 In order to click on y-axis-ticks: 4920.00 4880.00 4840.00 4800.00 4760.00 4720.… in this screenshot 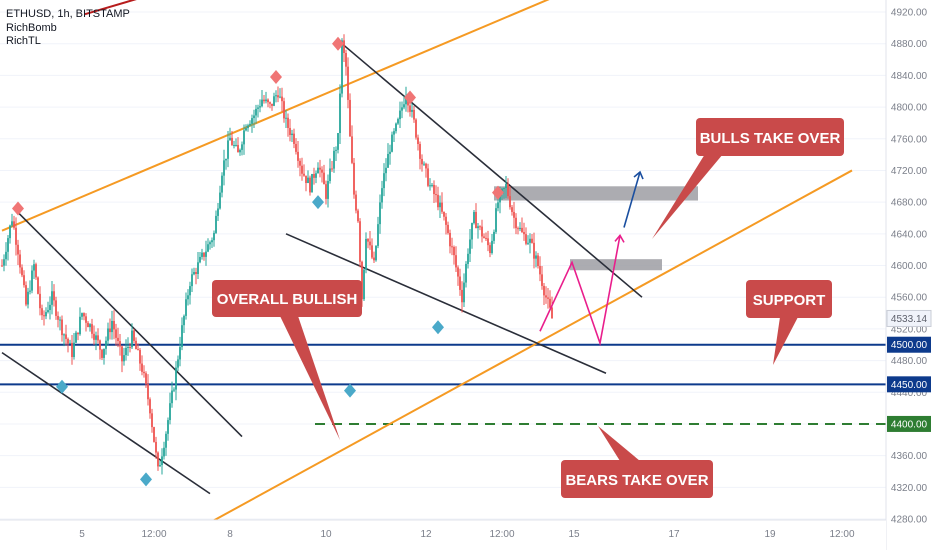, I will do `click(909, 267)`.